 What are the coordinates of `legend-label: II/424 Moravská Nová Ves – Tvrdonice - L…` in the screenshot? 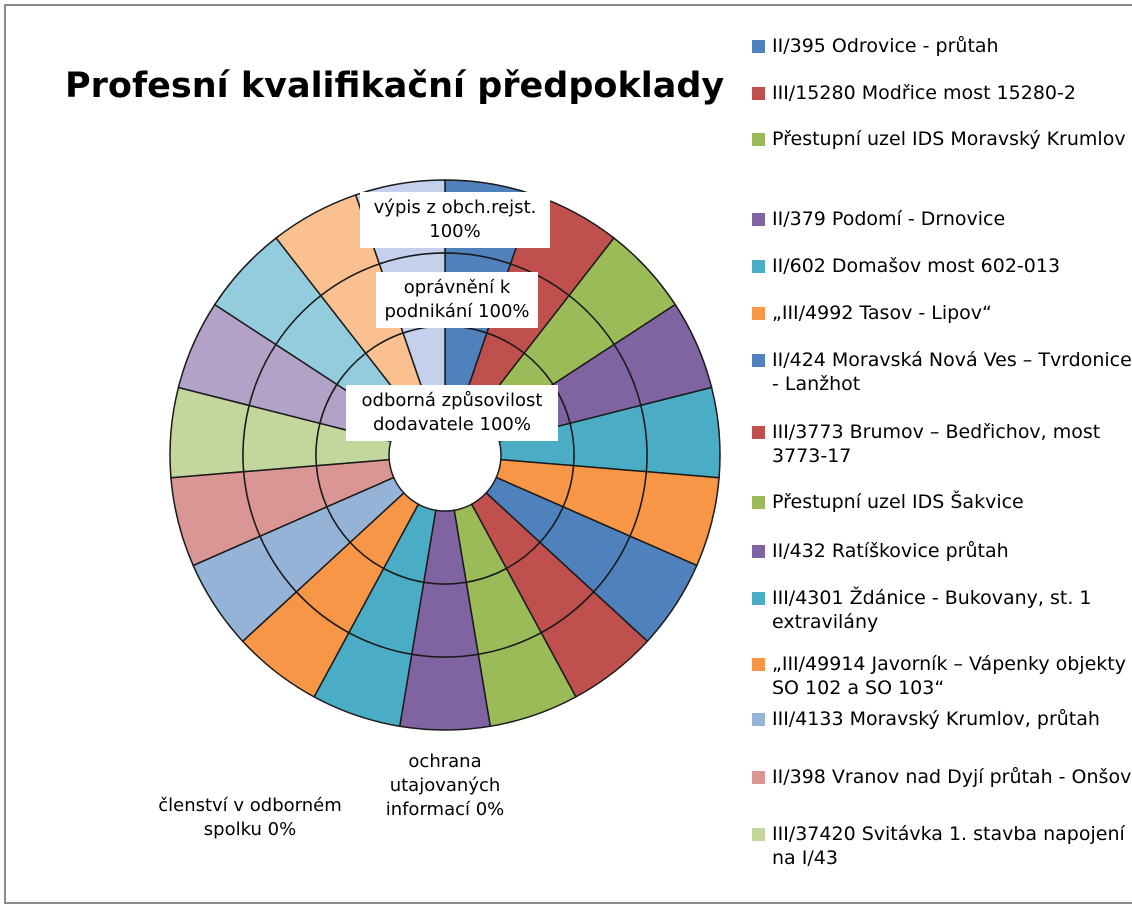 It's located at (952, 372).